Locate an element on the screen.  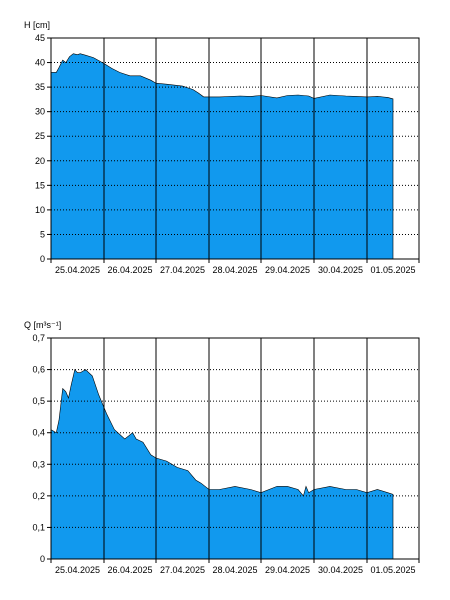
y-tick-label: 15 is located at coordinates (40, 185).